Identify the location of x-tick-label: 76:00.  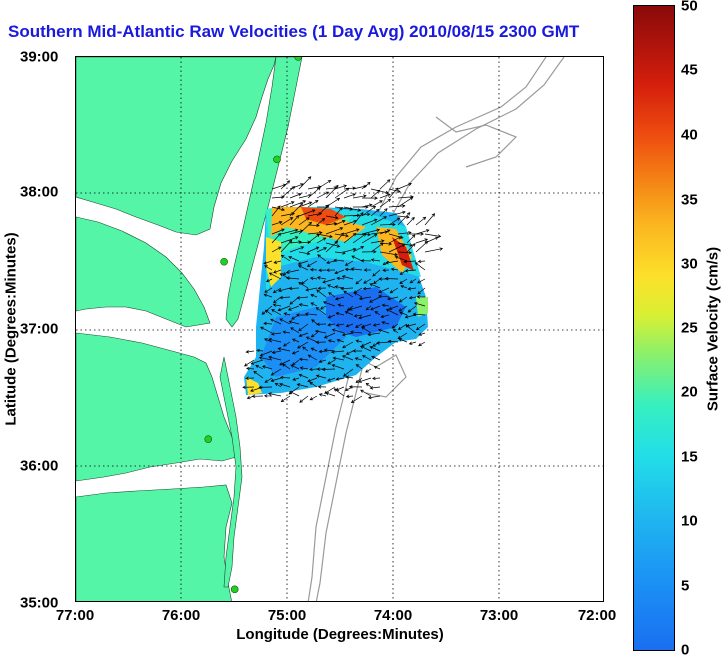
(181, 615).